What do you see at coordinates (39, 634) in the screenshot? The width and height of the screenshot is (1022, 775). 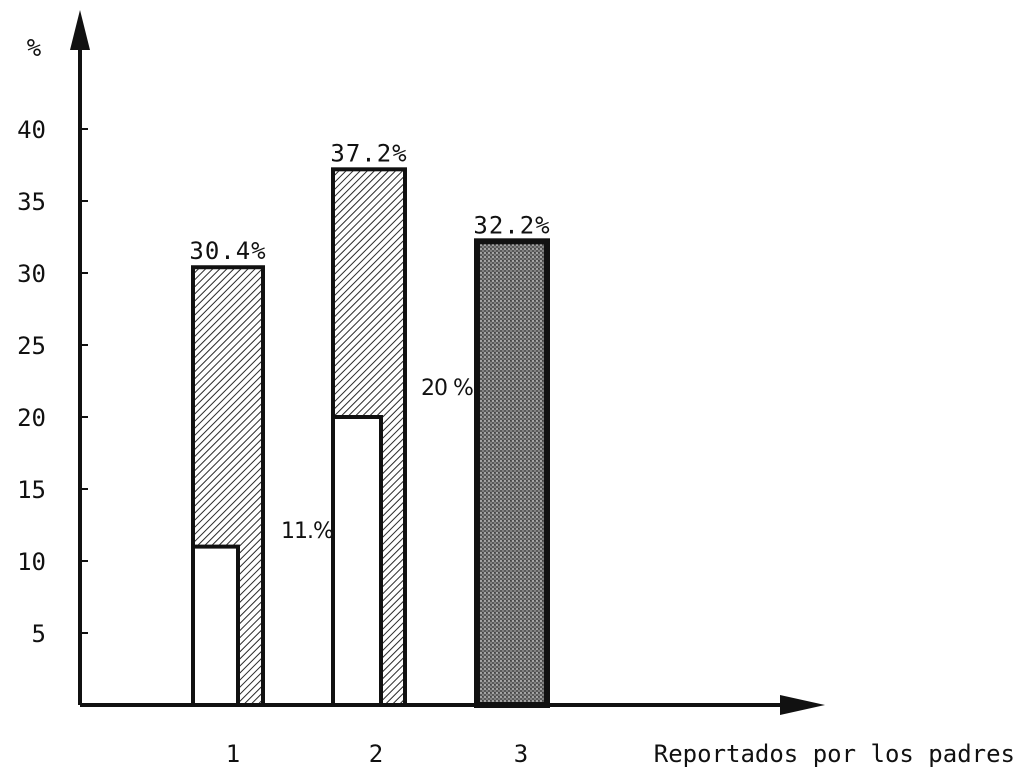 I see `y-tick-label: 5` at bounding box center [39, 634].